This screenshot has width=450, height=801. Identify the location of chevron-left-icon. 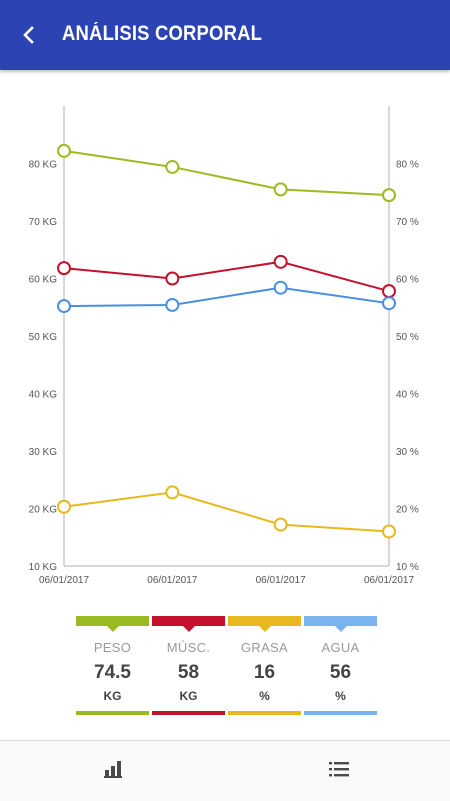
(28, 35).